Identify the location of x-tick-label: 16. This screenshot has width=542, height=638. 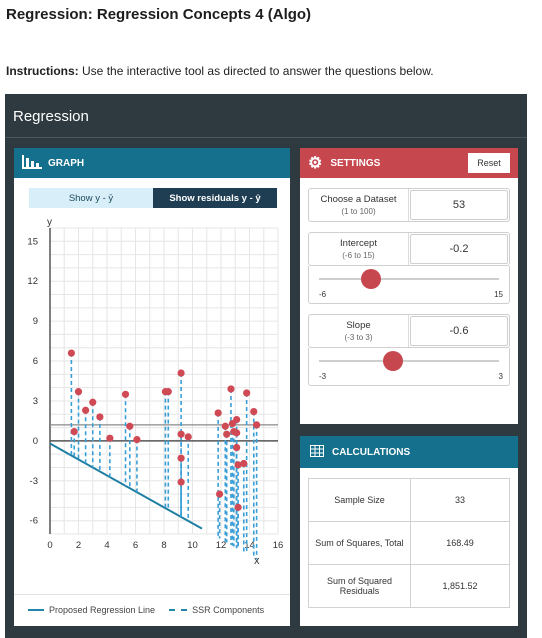
(278, 545).